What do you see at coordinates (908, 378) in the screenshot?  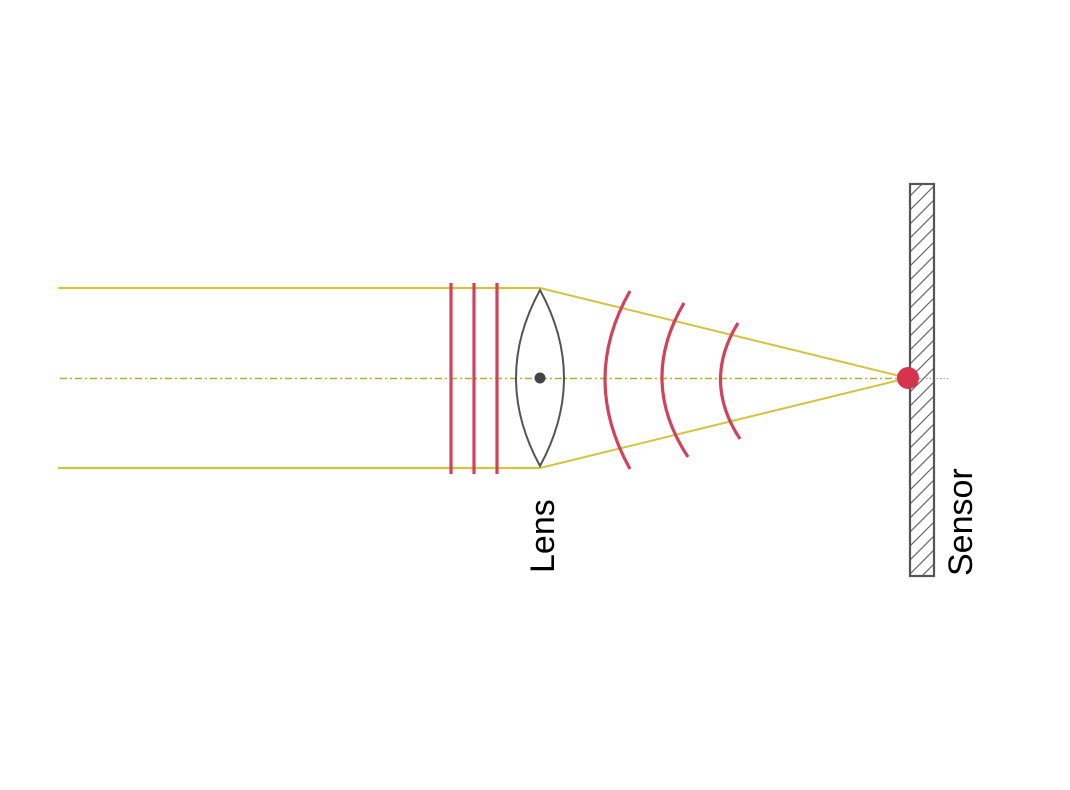 I see `focal-point` at bounding box center [908, 378].